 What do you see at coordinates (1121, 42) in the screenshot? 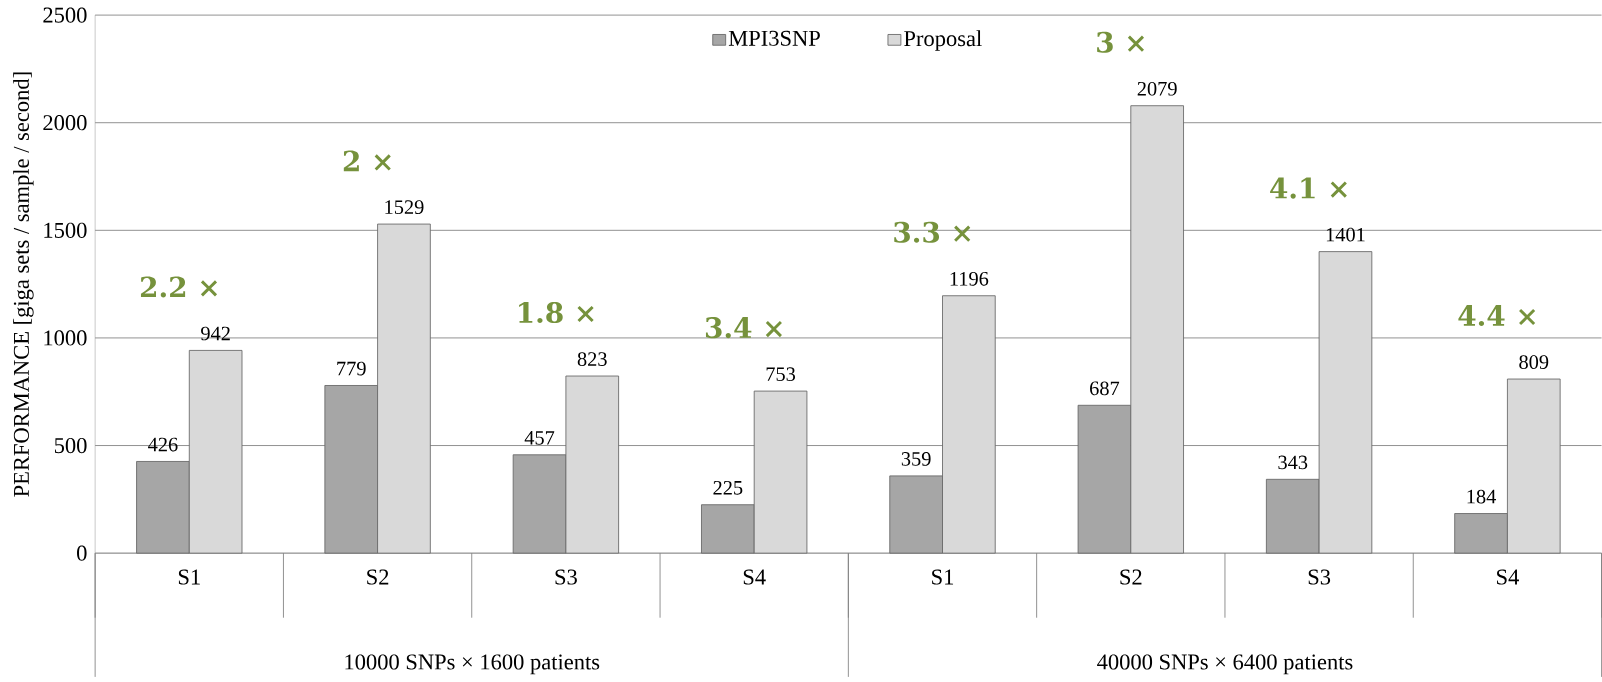
I see `annotation: 3 ×` at bounding box center [1121, 42].